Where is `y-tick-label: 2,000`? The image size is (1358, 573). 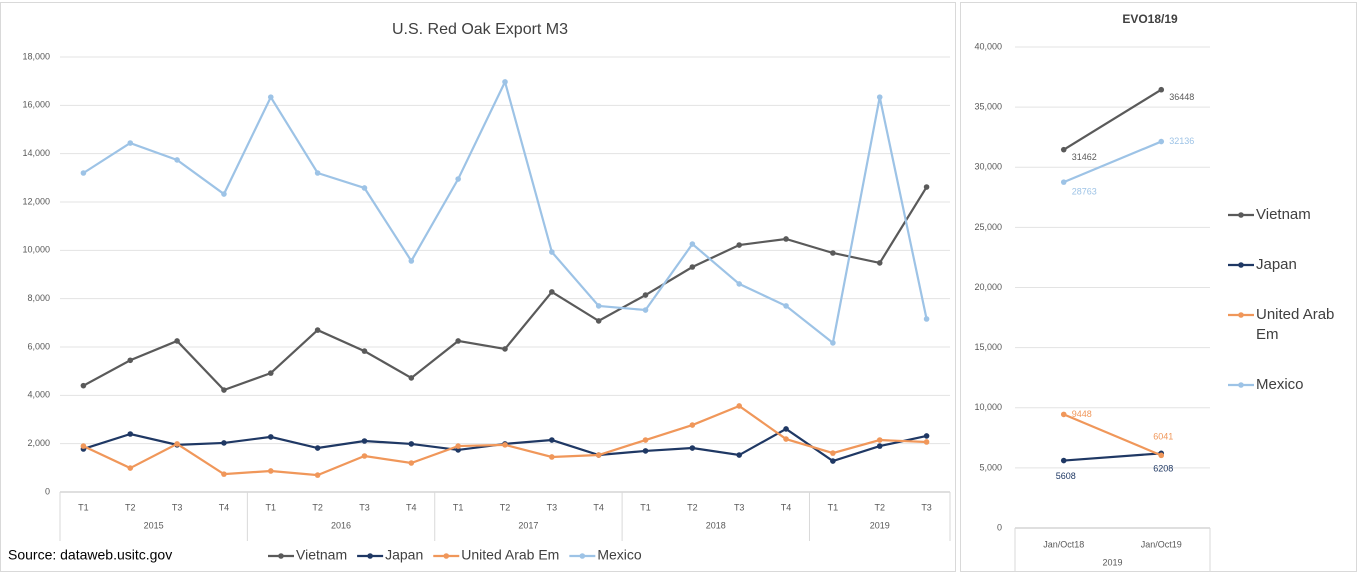 y-tick-label: 2,000 is located at coordinates (38, 443).